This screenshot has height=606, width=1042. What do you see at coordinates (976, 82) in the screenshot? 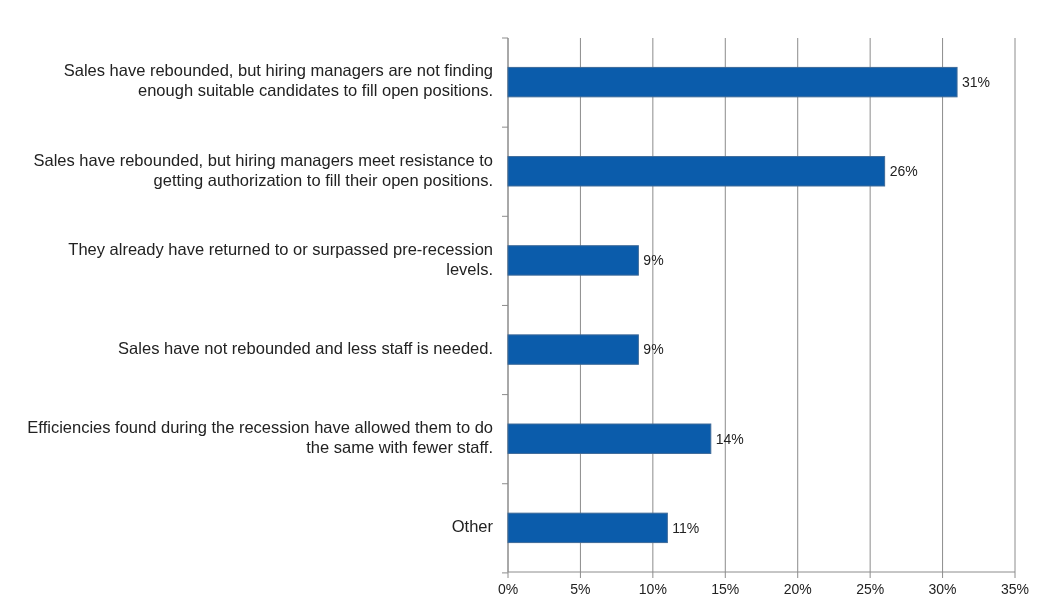
I see `data-label: 31%` at bounding box center [976, 82].